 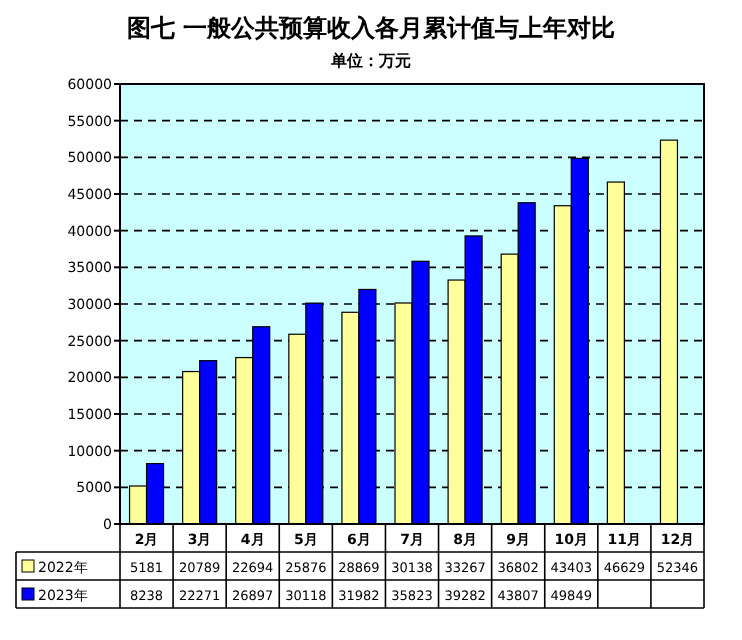 I want to click on chart-title: 图七 一般公共预算收入各月累计值与上年对比, so click(x=371, y=28).